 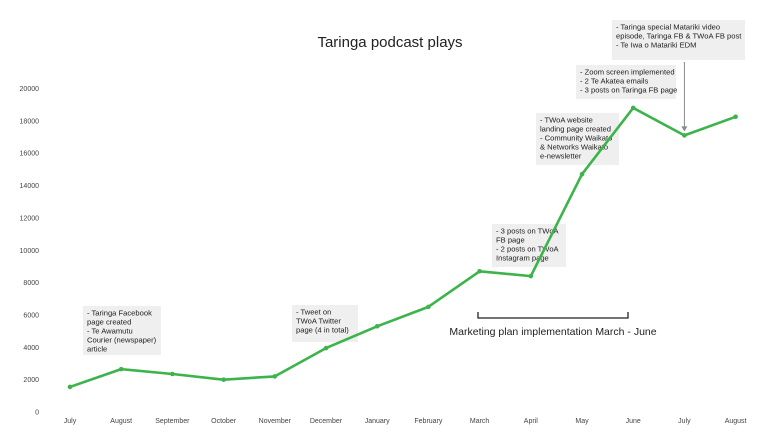 What do you see at coordinates (30, 121) in the screenshot?
I see `y-tick-label: 18000` at bounding box center [30, 121].